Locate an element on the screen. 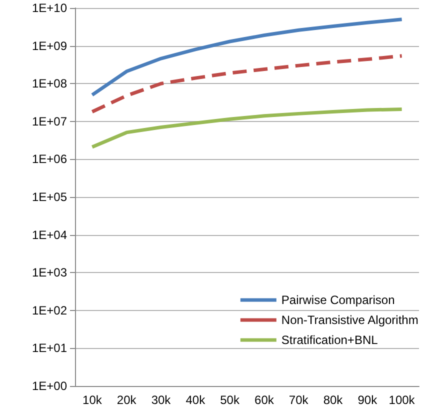  x-tick-label: 10k is located at coordinates (92, 399).